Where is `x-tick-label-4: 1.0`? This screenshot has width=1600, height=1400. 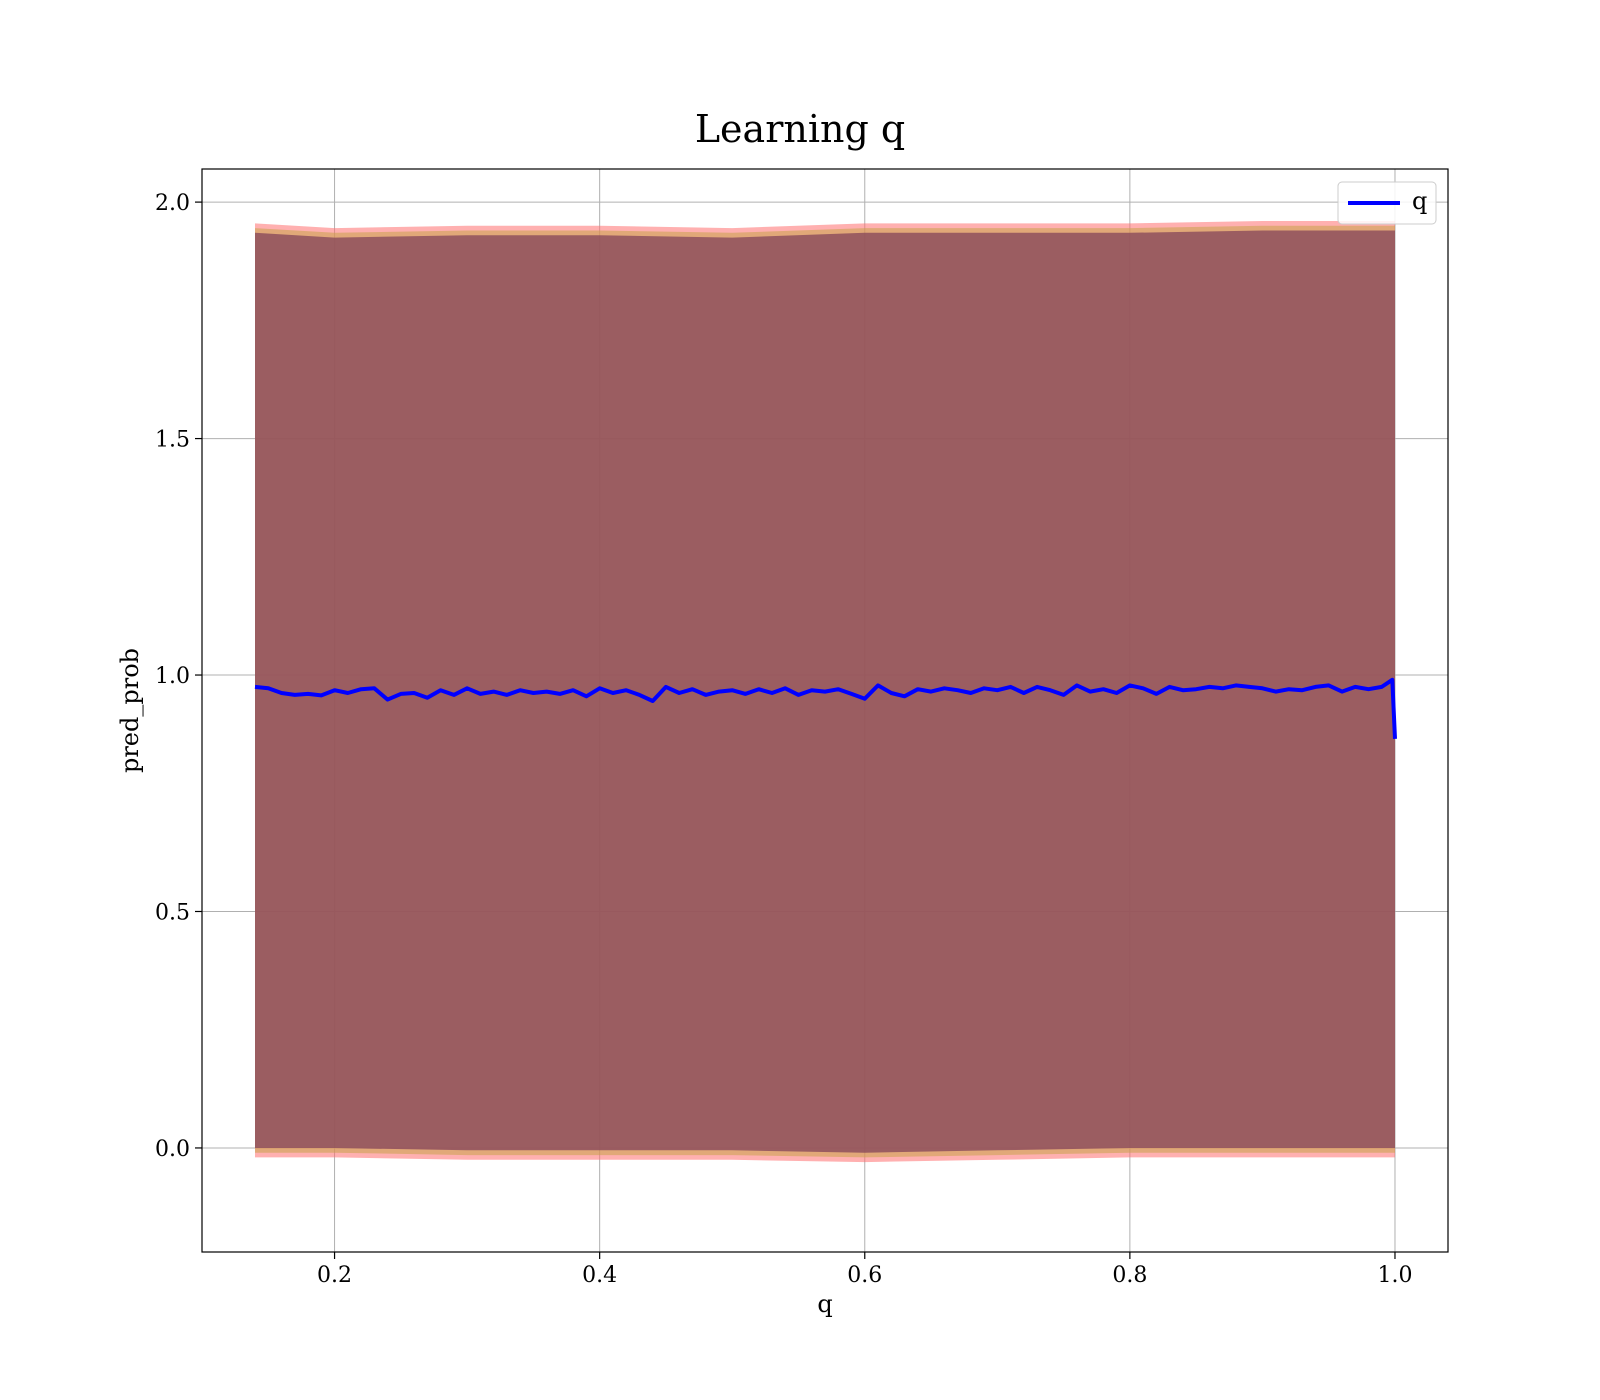
x-tick-label-4: 1.0 is located at coordinates (1394, 1275).